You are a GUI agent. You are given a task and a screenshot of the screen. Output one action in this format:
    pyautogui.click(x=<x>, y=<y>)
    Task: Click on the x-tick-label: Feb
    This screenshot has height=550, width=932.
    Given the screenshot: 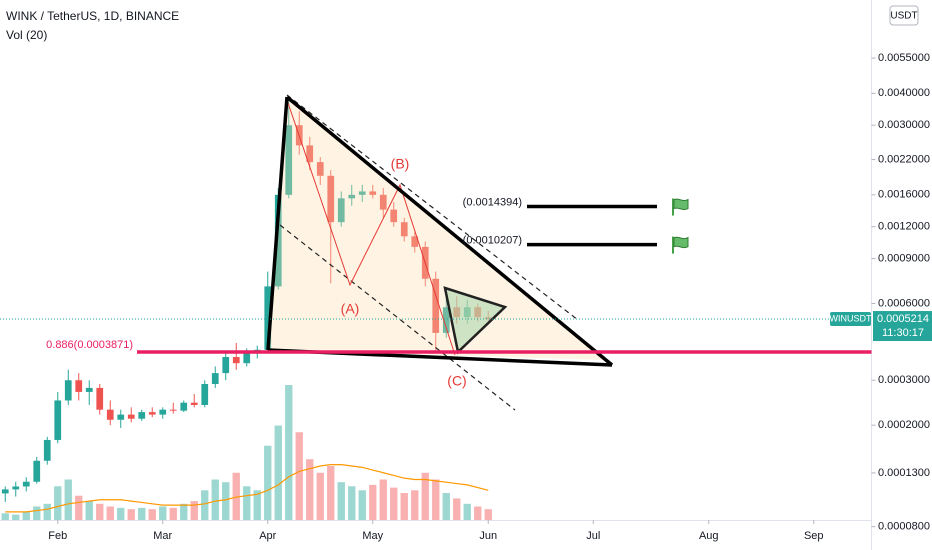 What is the action you would take?
    pyautogui.click(x=57, y=536)
    